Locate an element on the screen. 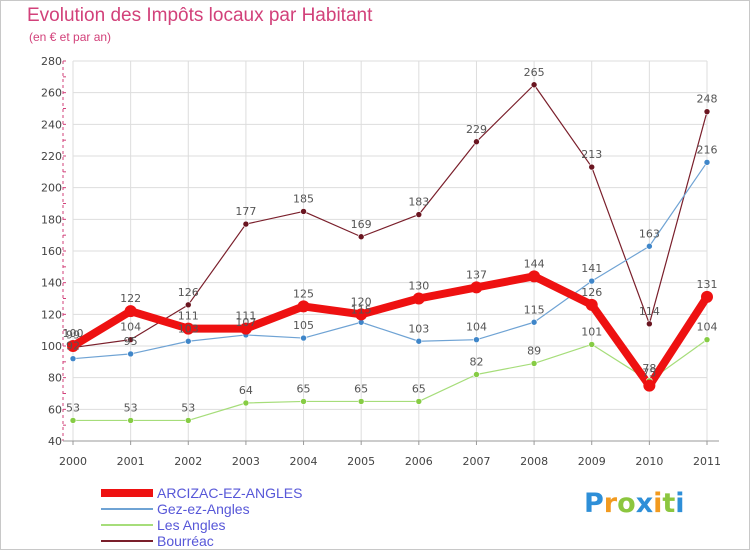 This screenshot has width=750, height=550. y-tick-label: 60 is located at coordinates (55, 409).